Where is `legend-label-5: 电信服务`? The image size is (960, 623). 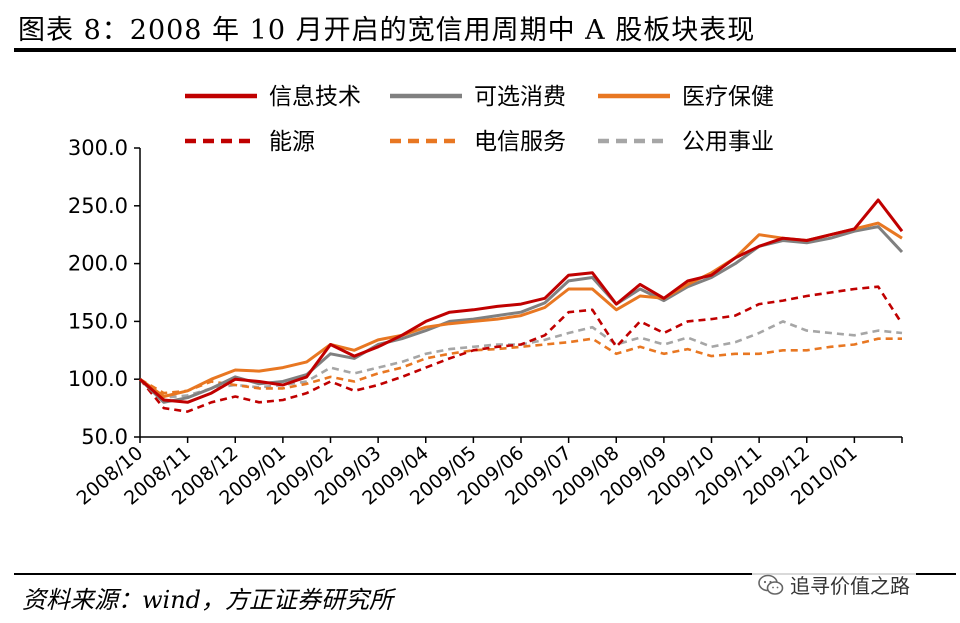 legend-label-5: 电信服务 is located at coordinates (520, 142).